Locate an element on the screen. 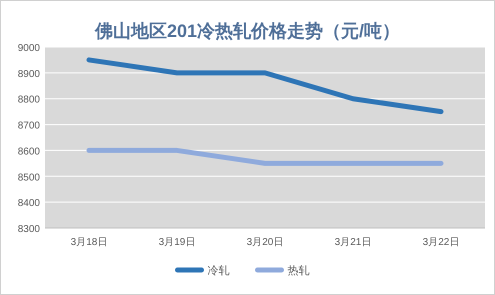 This screenshot has width=495, height=295. chart-title: 佛山地区201冷热轧价格走势（元/吨） is located at coordinates (247, 31).